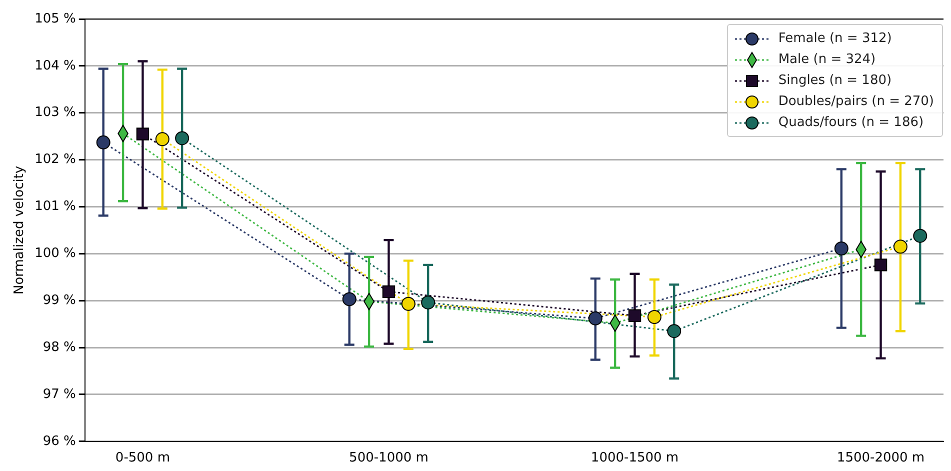 Image resolution: width=951 pixels, height=471 pixels. What do you see at coordinates (55, 254) in the screenshot?
I see `y-tick-label: 100 %` at bounding box center [55, 254].